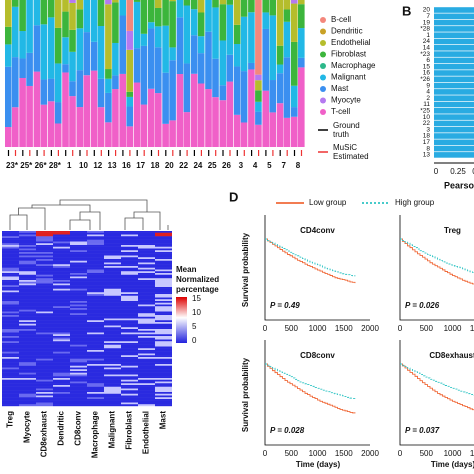 The image size is (474, 474). What do you see at coordinates (427, 123) in the screenshot?
I see `y-label: 22` at bounding box center [427, 123].